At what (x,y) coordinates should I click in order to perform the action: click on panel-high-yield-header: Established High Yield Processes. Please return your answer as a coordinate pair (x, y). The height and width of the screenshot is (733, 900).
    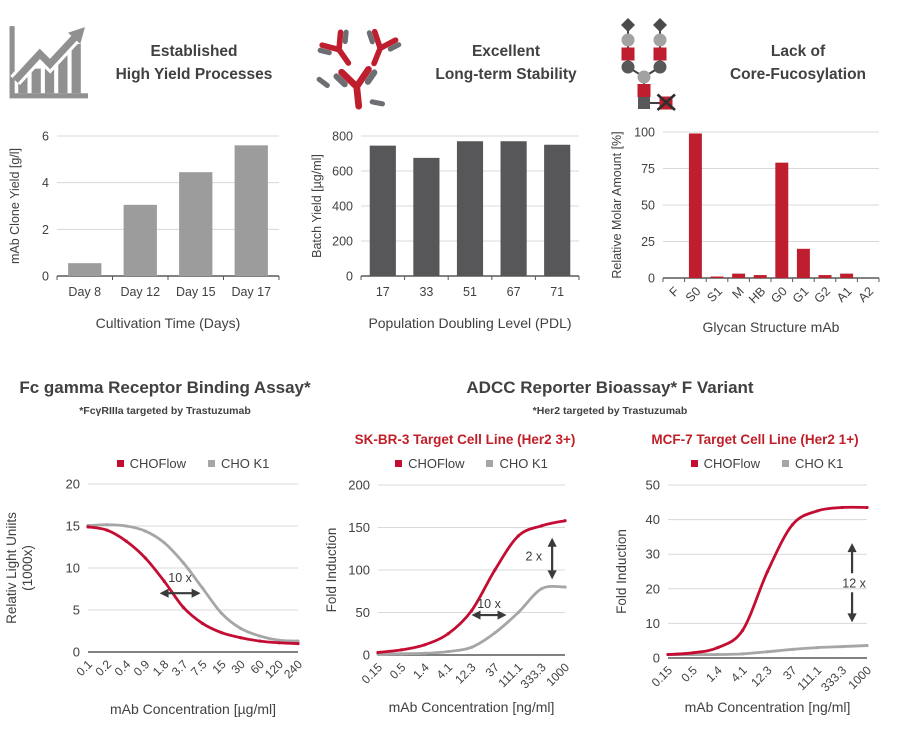
    Looking at the image, I should click on (150, 63).